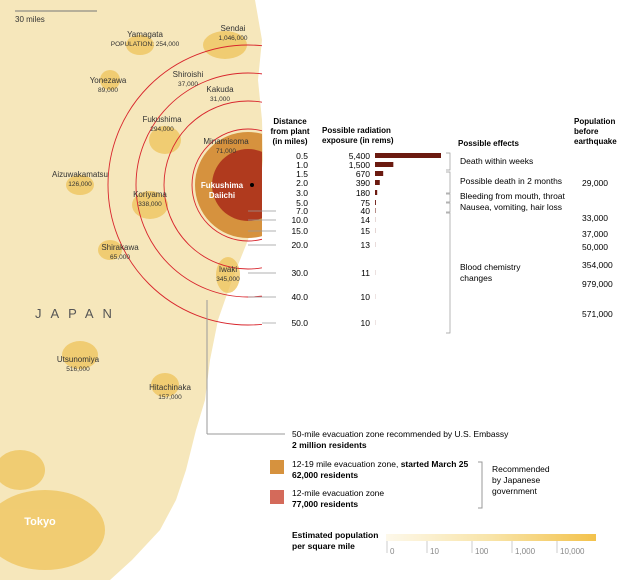  Describe the element at coordinates (299, 220) in the screenshot. I see `distance-label: 10.0` at that location.